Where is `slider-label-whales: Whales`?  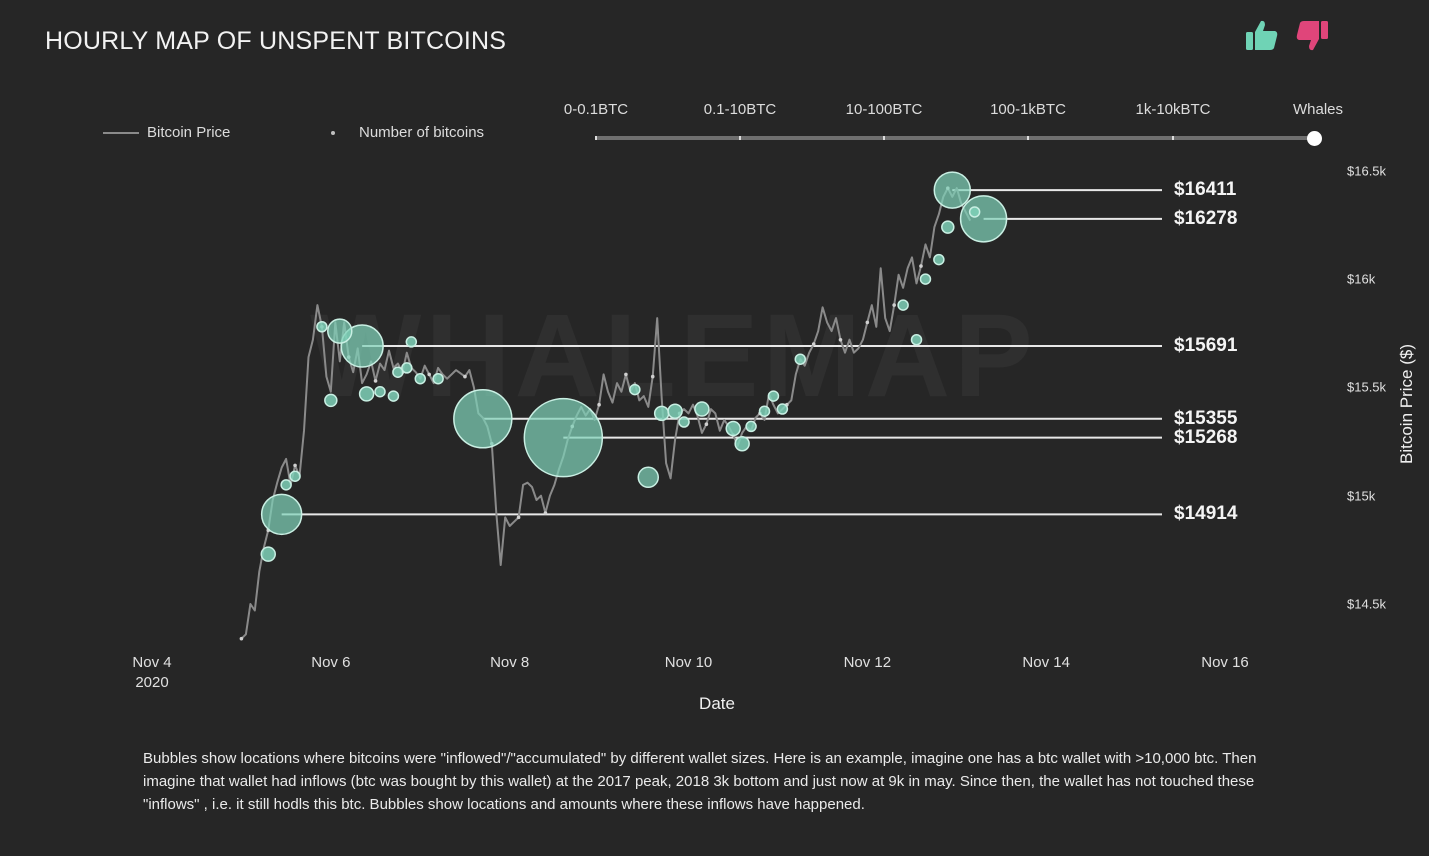
slider-label-whales: Whales is located at coordinates (1318, 109).